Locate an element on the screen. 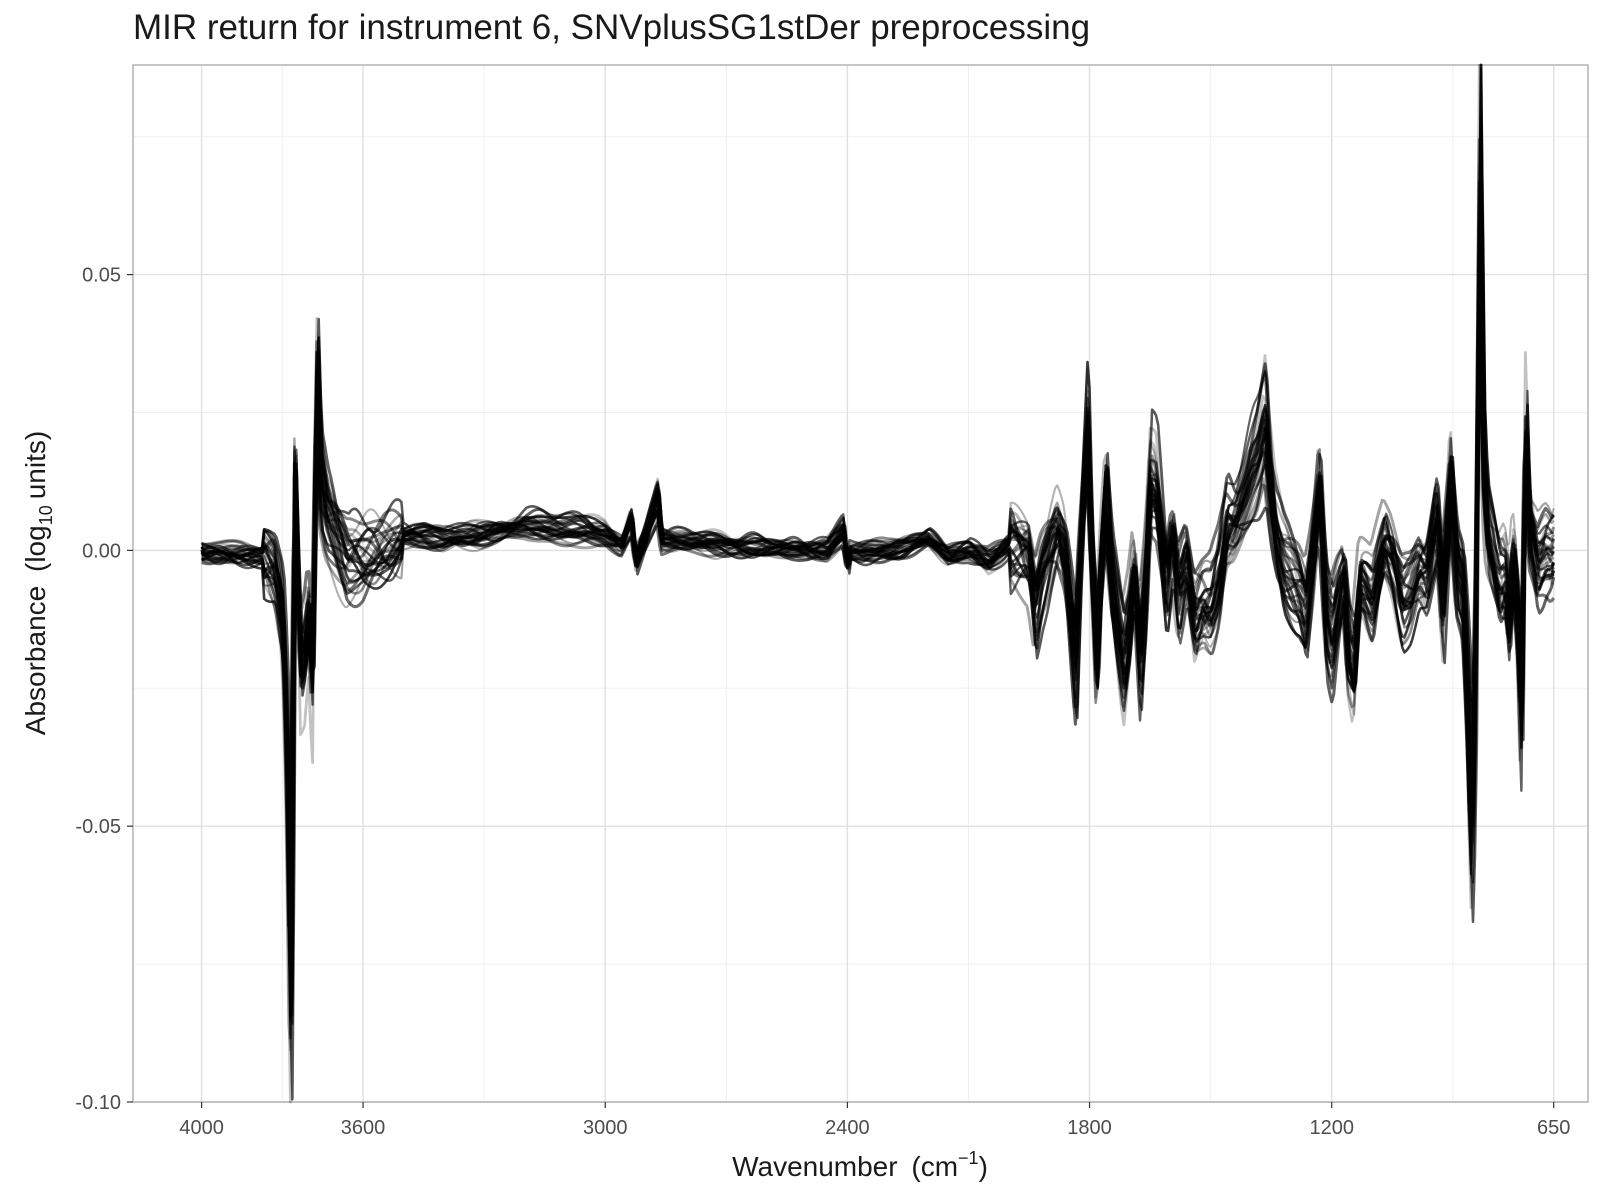  x-tick-label: 3000 is located at coordinates (605, 1128).